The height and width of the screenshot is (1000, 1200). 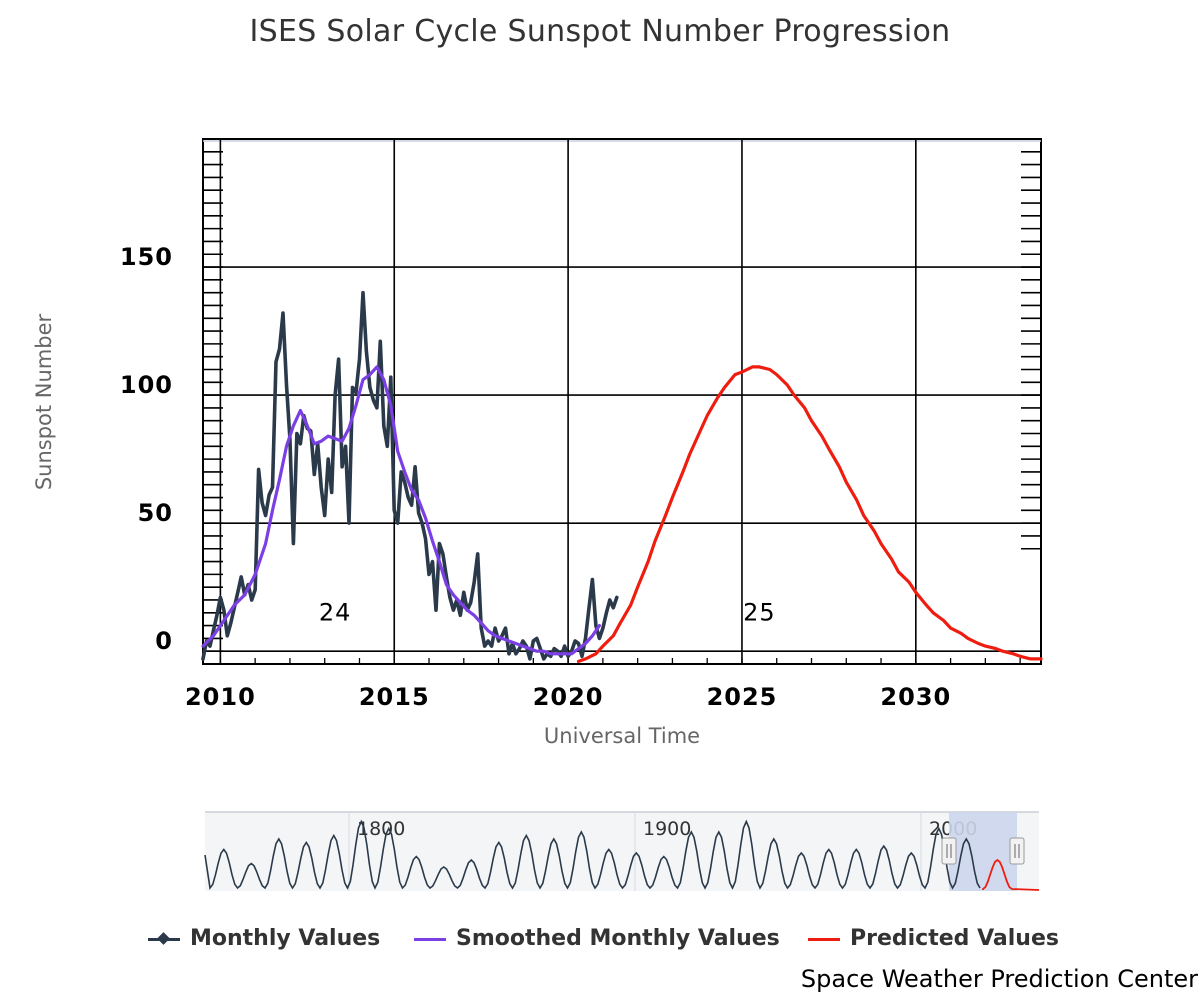 I want to click on legend-label-smoothed: Smoothed Monthly Values, so click(x=618, y=938).